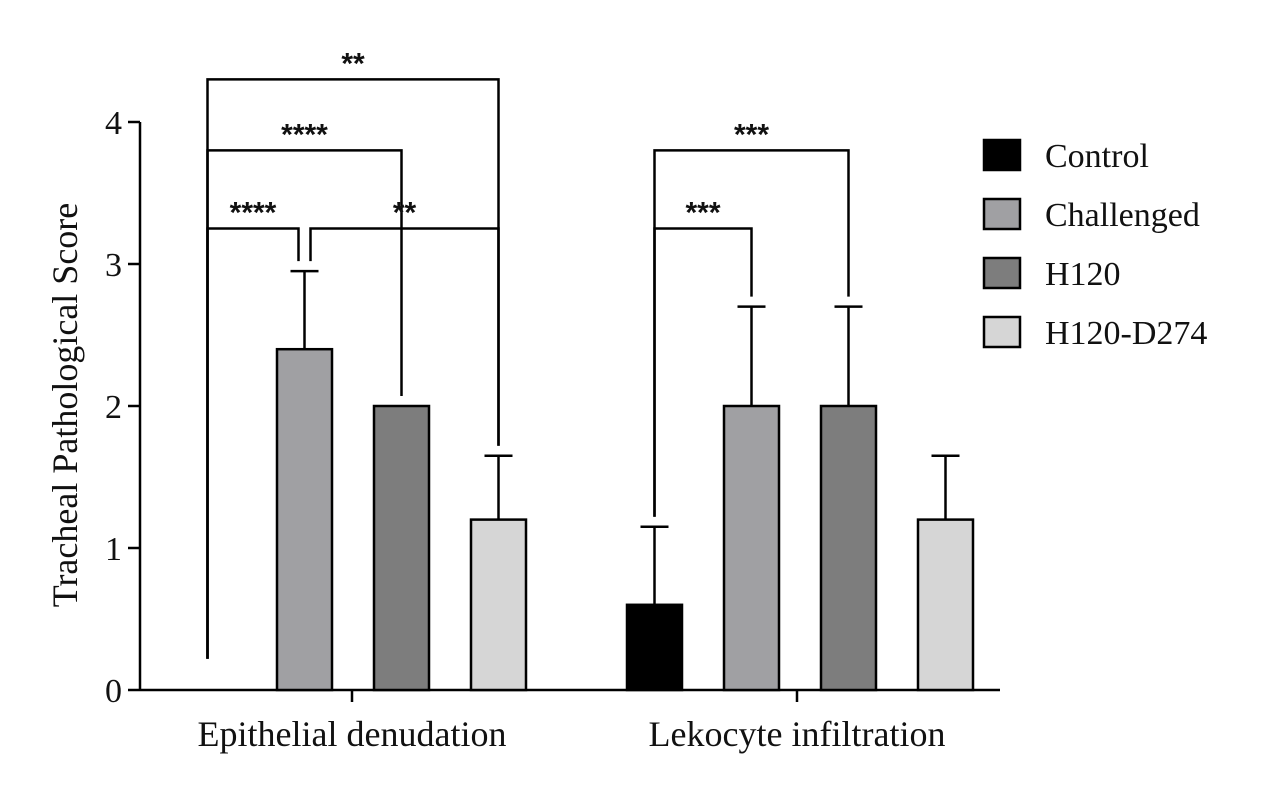 The image size is (1268, 788). What do you see at coordinates (65, 405) in the screenshot?
I see `y-axis-label: Tracheal Pathological Score` at bounding box center [65, 405].